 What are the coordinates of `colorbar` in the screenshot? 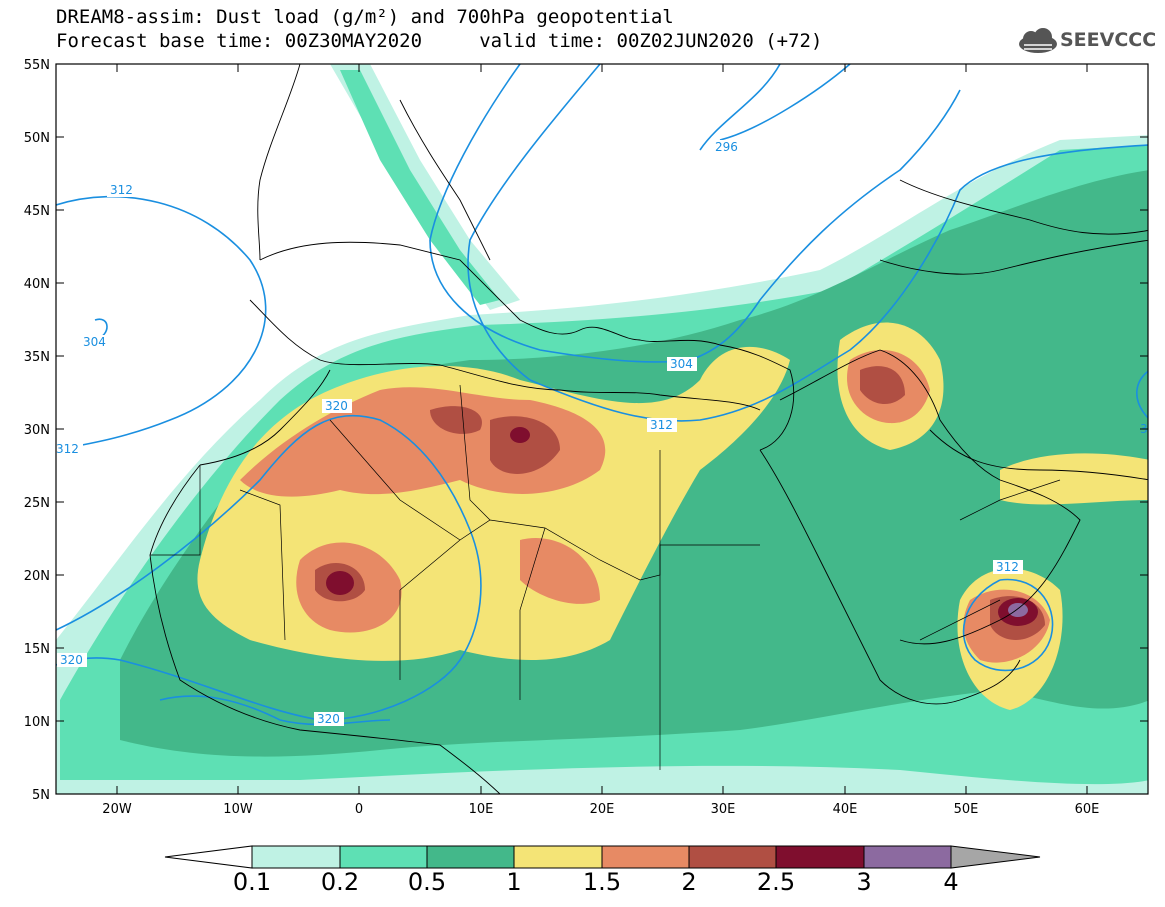 It's located at (602, 857).